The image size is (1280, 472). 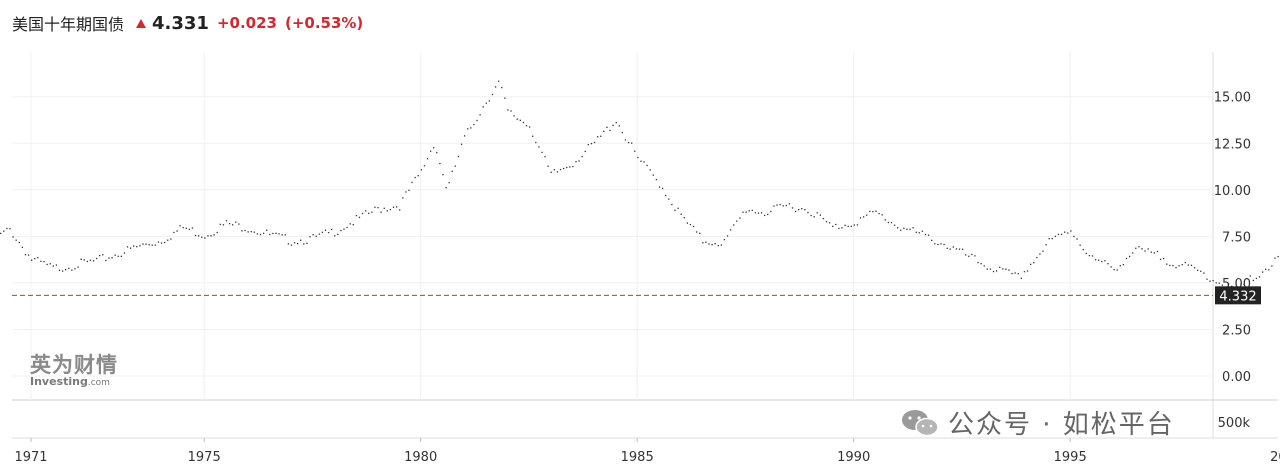 What do you see at coordinates (1061, 425) in the screenshot?
I see `wechat-account-text: 公众号 · 如松平台` at bounding box center [1061, 425].